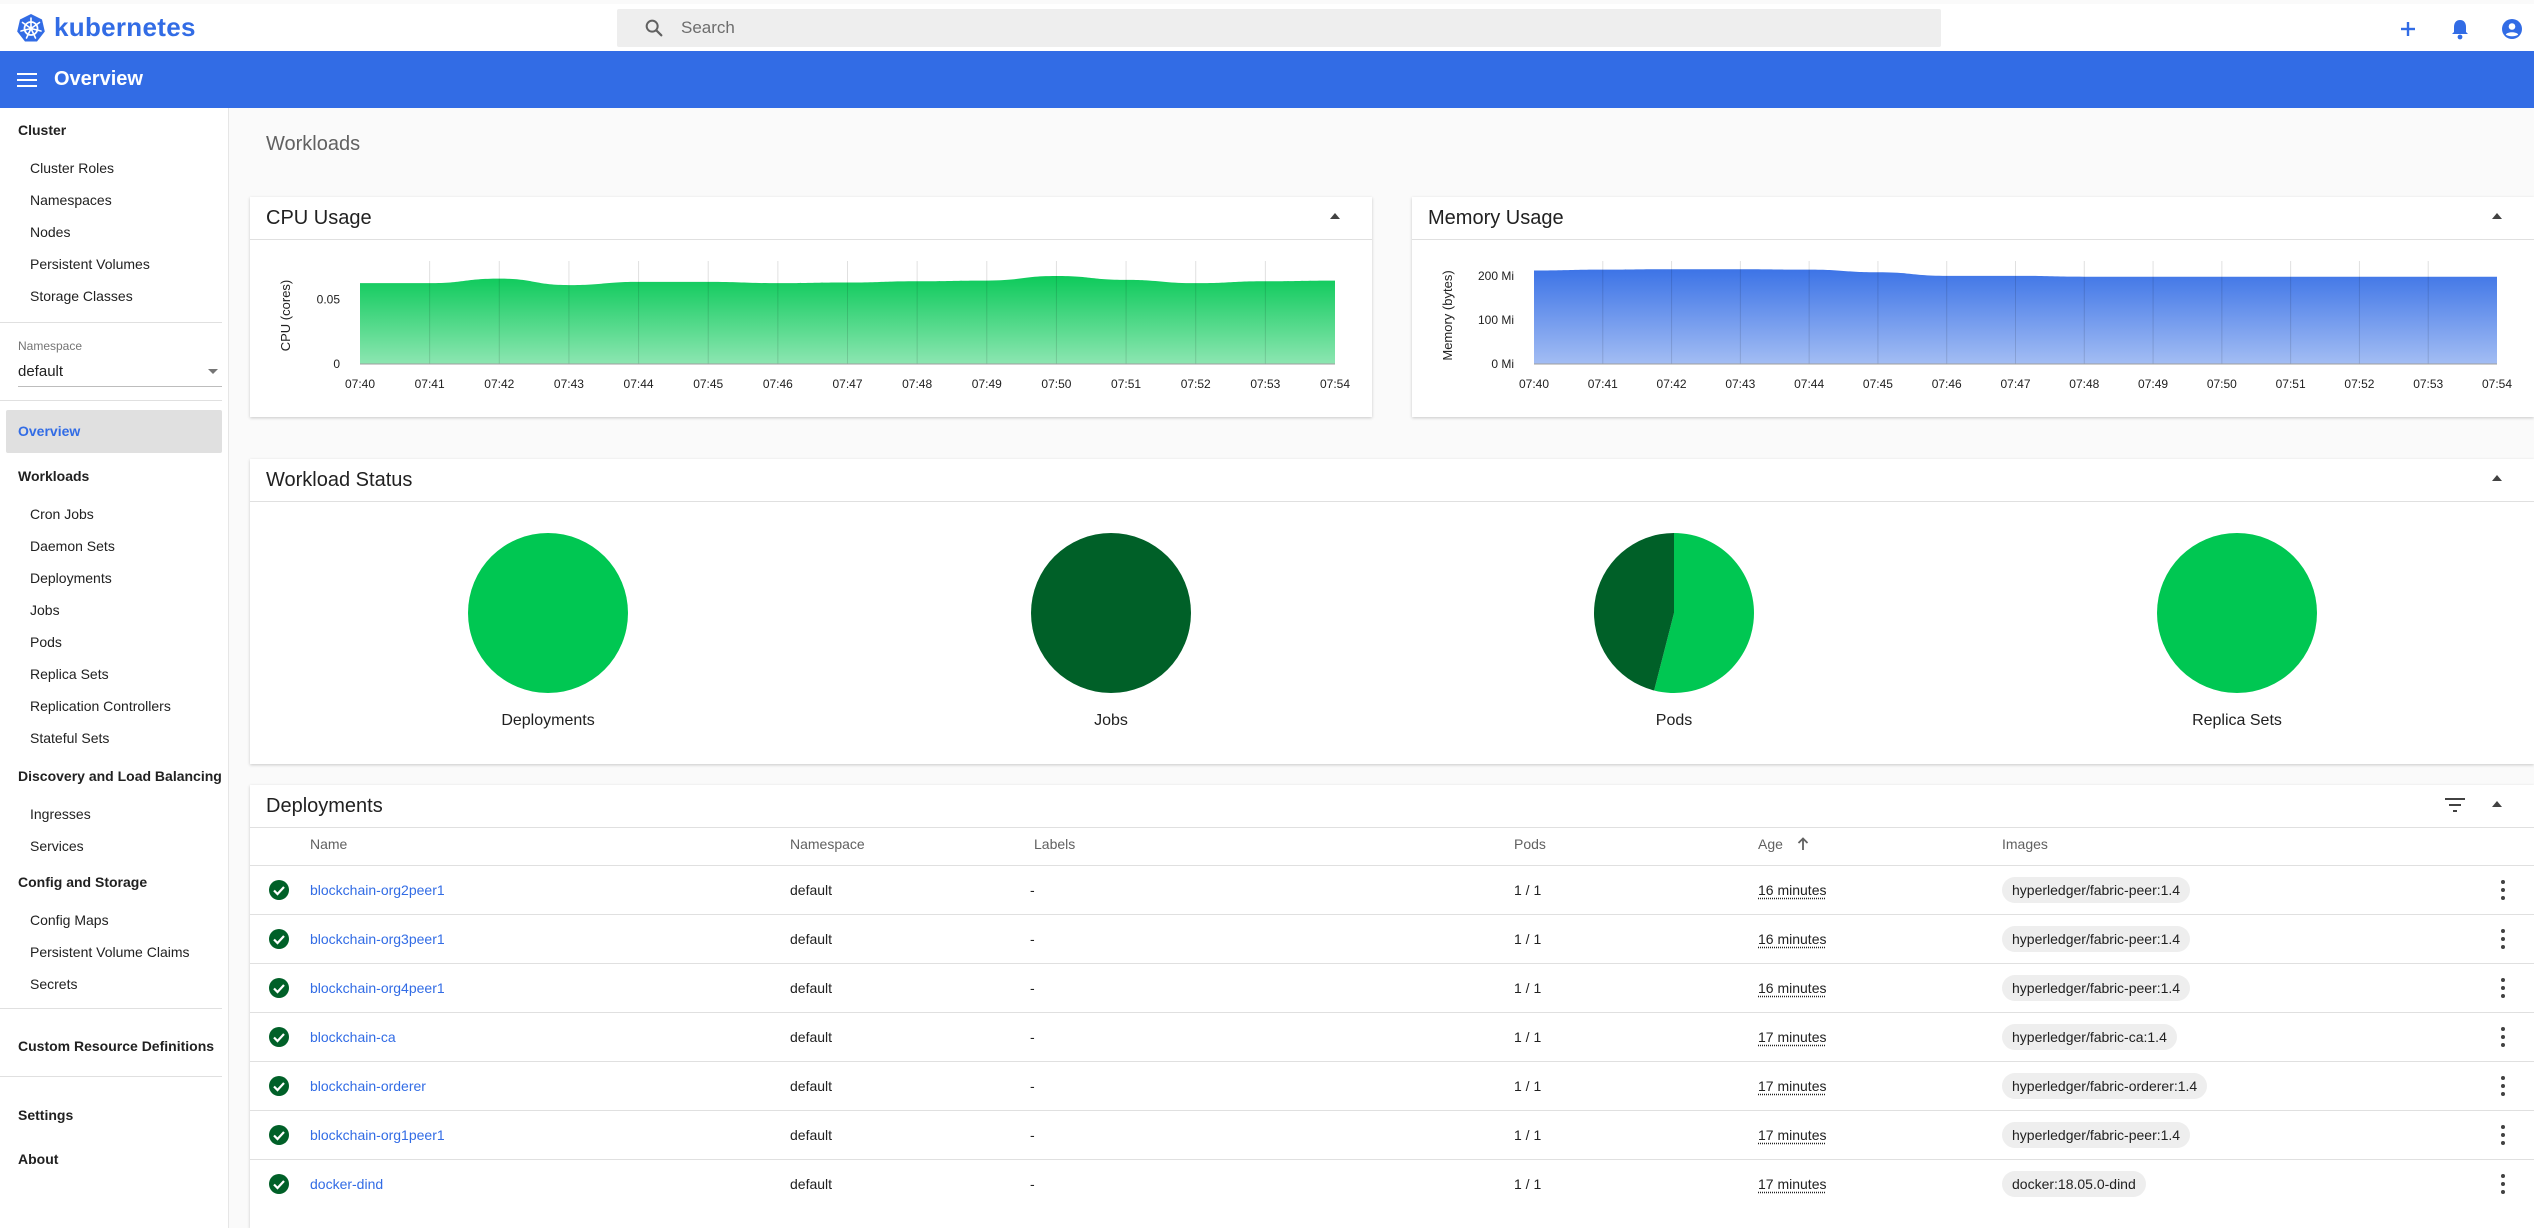 The image size is (2534, 1228). Describe the element at coordinates (100, 706) in the screenshot. I see `sidebar-item-replication-controllers: Replication Controllers` at that location.